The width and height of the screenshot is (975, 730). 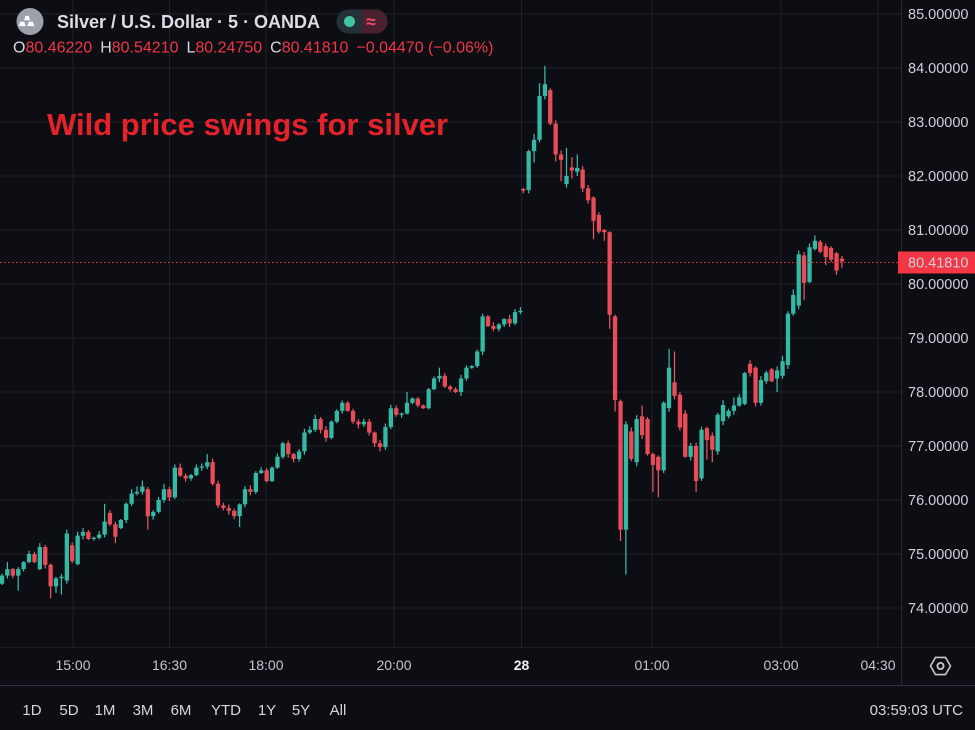 What do you see at coordinates (938, 69) in the screenshot?
I see `svg-text: 84.00000` at bounding box center [938, 69].